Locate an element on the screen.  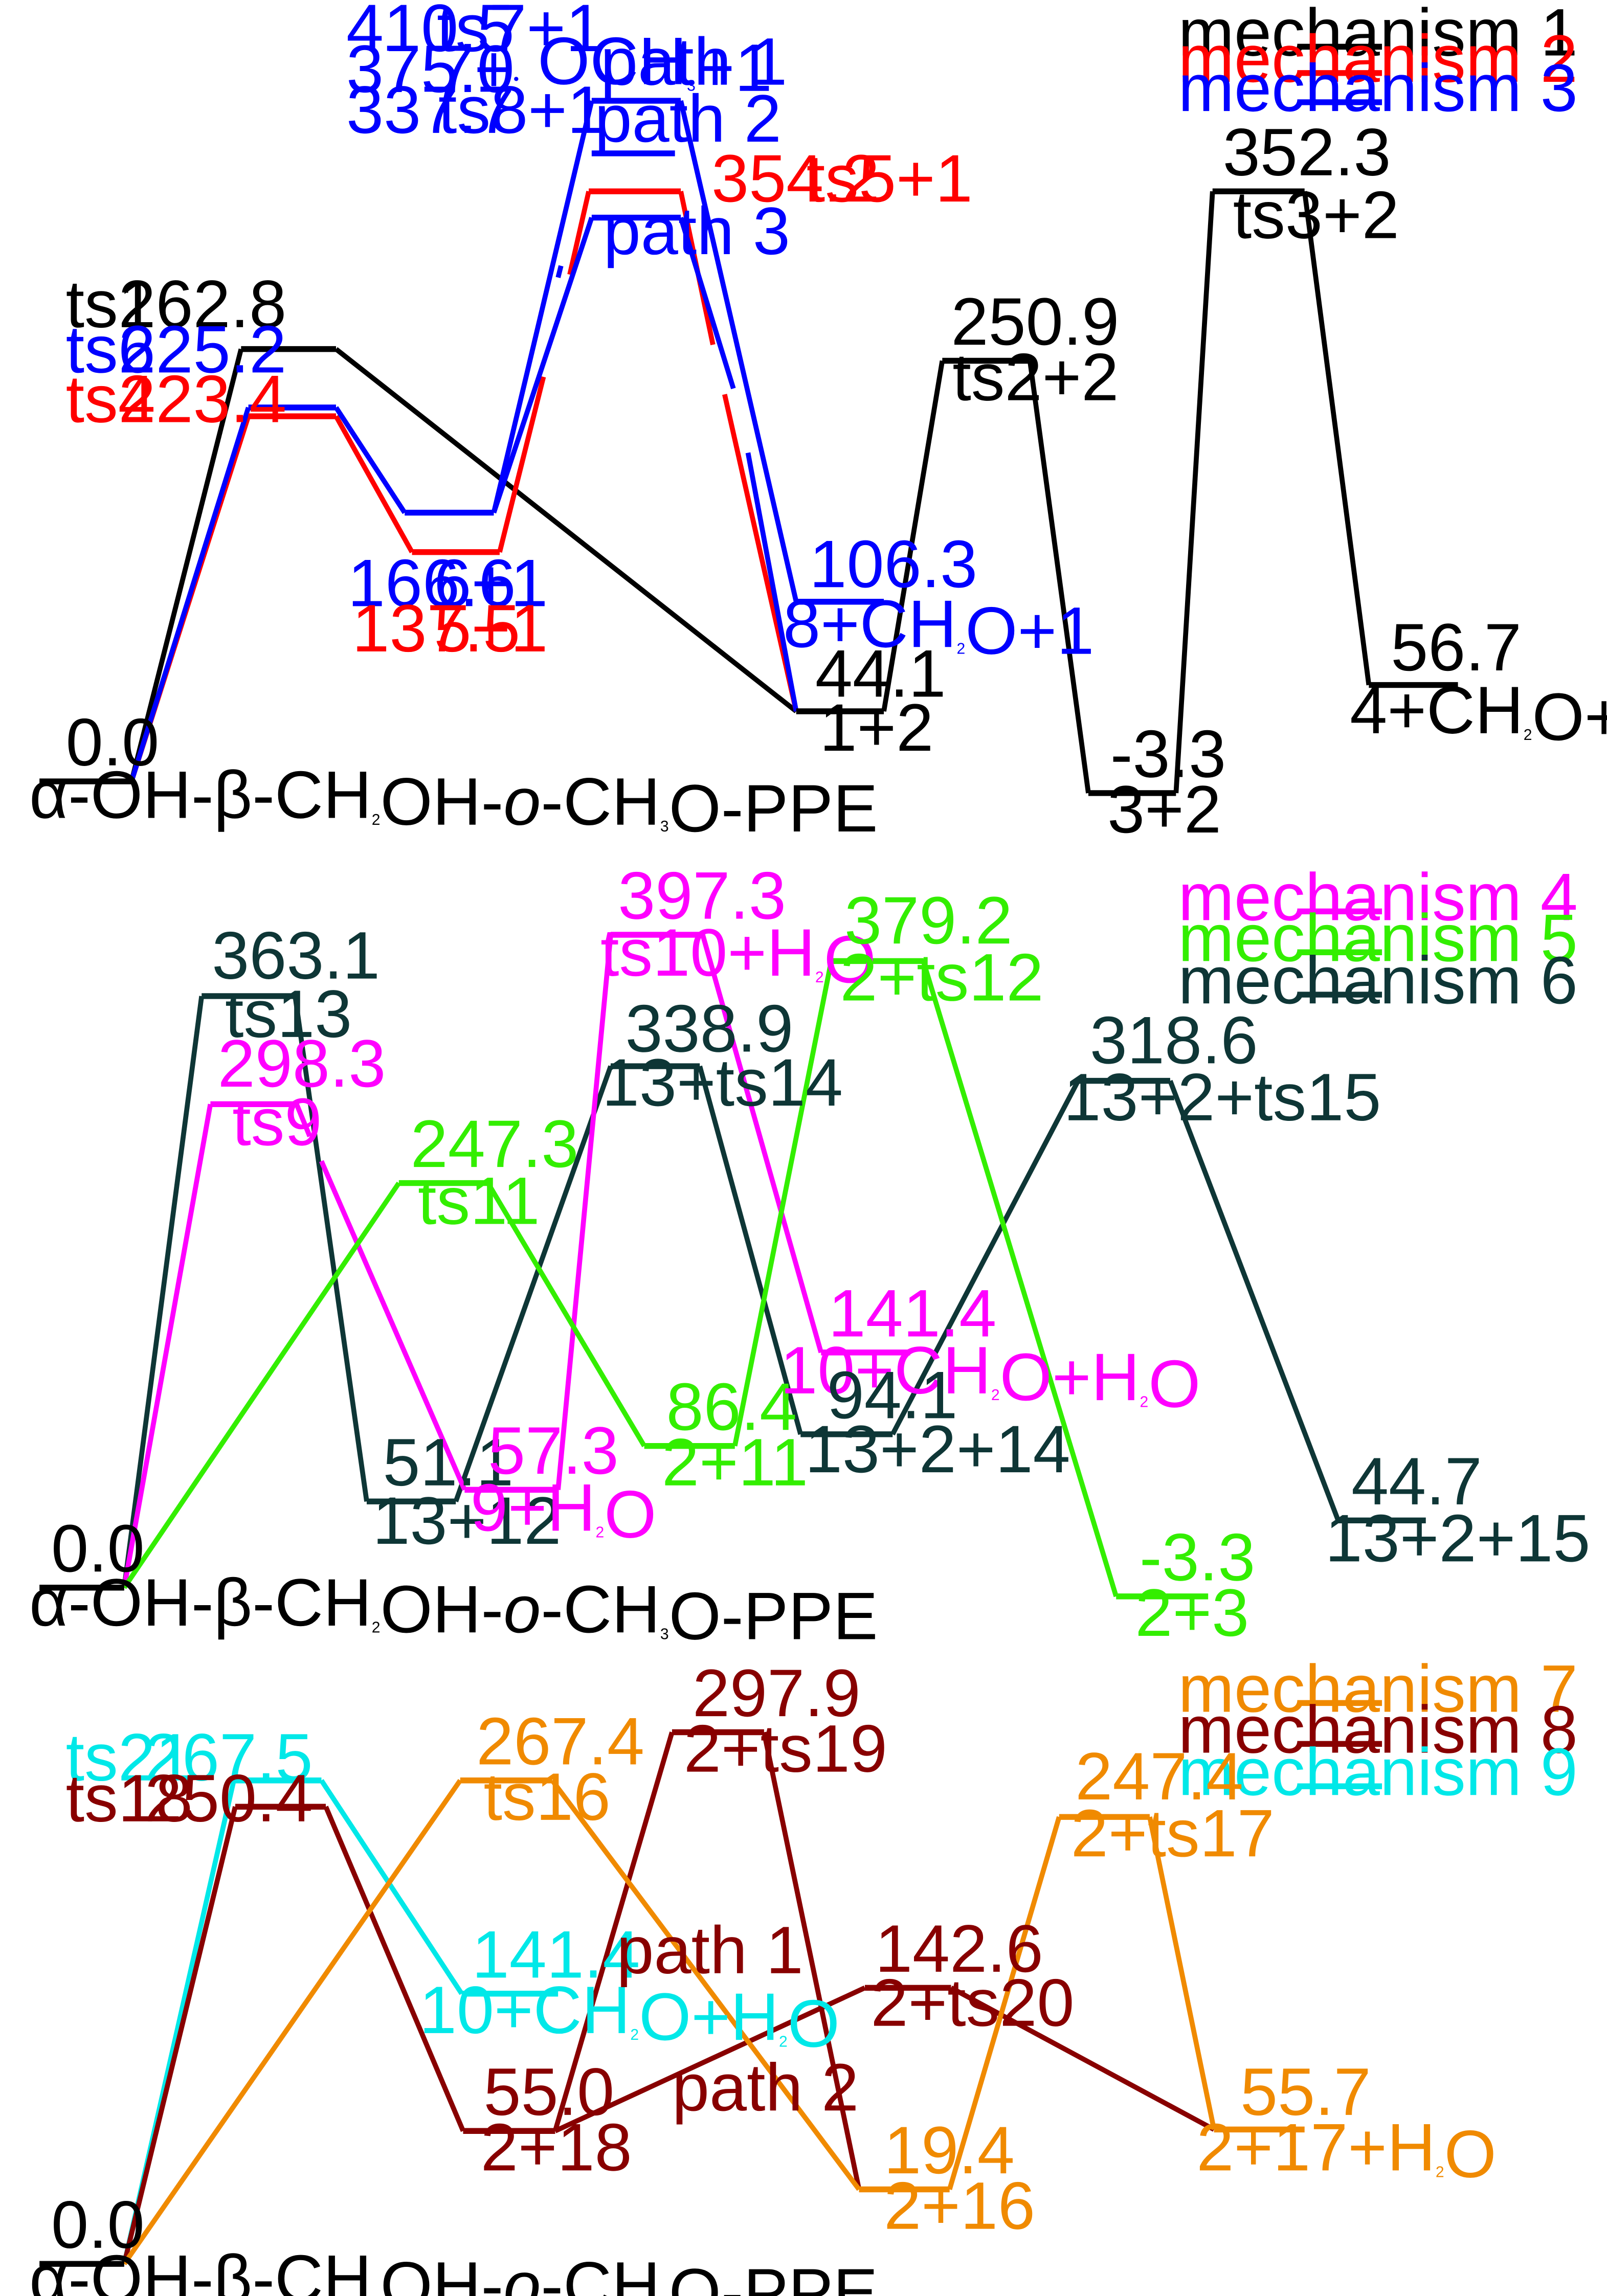
label-t-5-v: 137.5 is located at coordinates (436, 629).